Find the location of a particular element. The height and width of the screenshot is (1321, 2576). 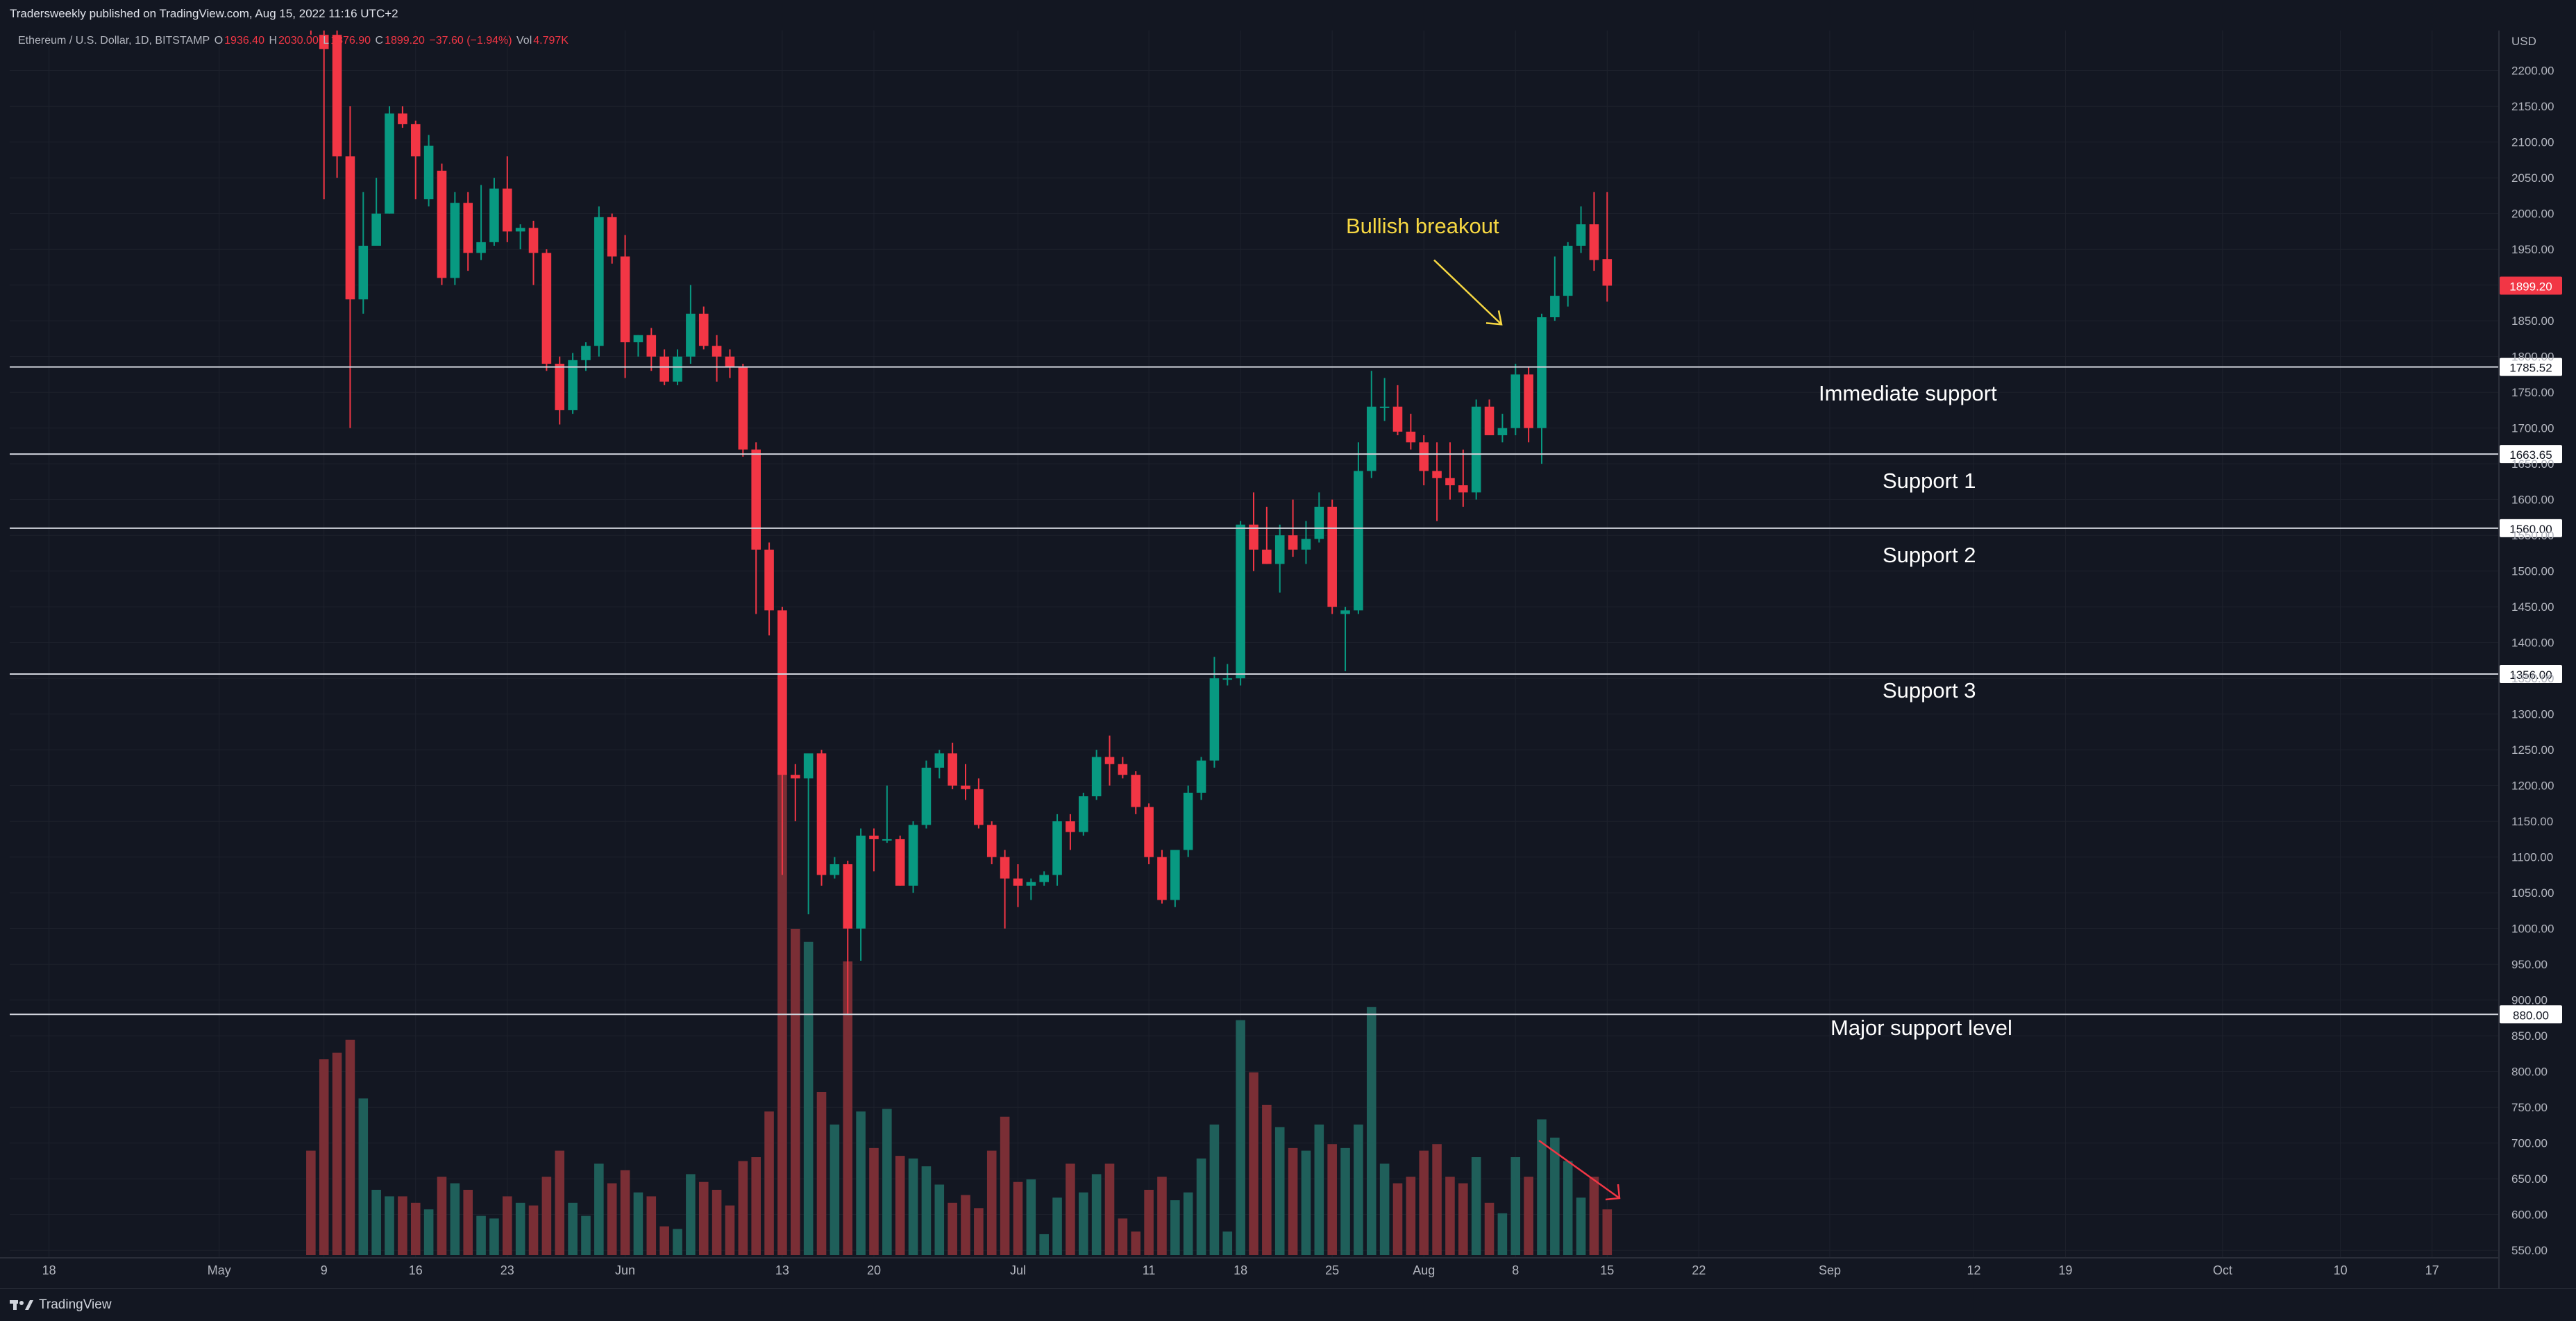

time-tick-label: 22 is located at coordinates (1699, 1270).